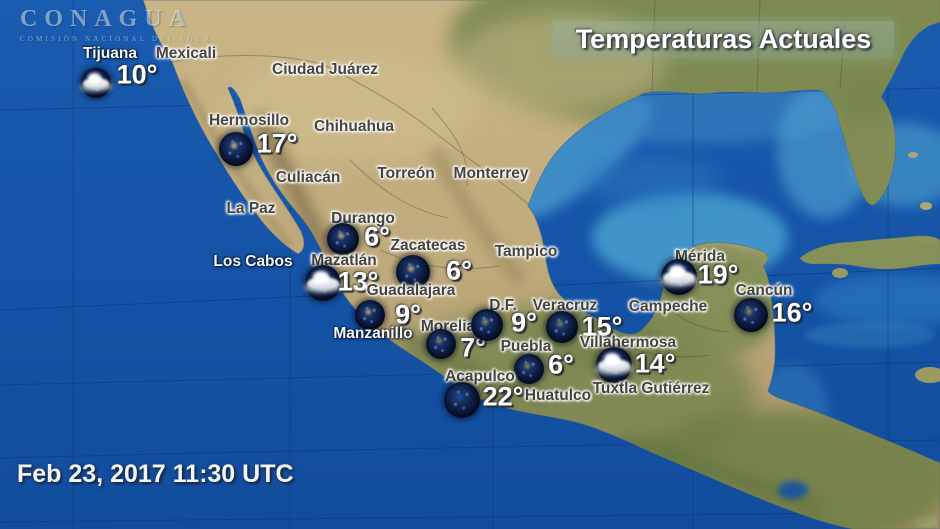 The image size is (940, 529). I want to click on temperature-value-veracruz: 15°, so click(602, 326).